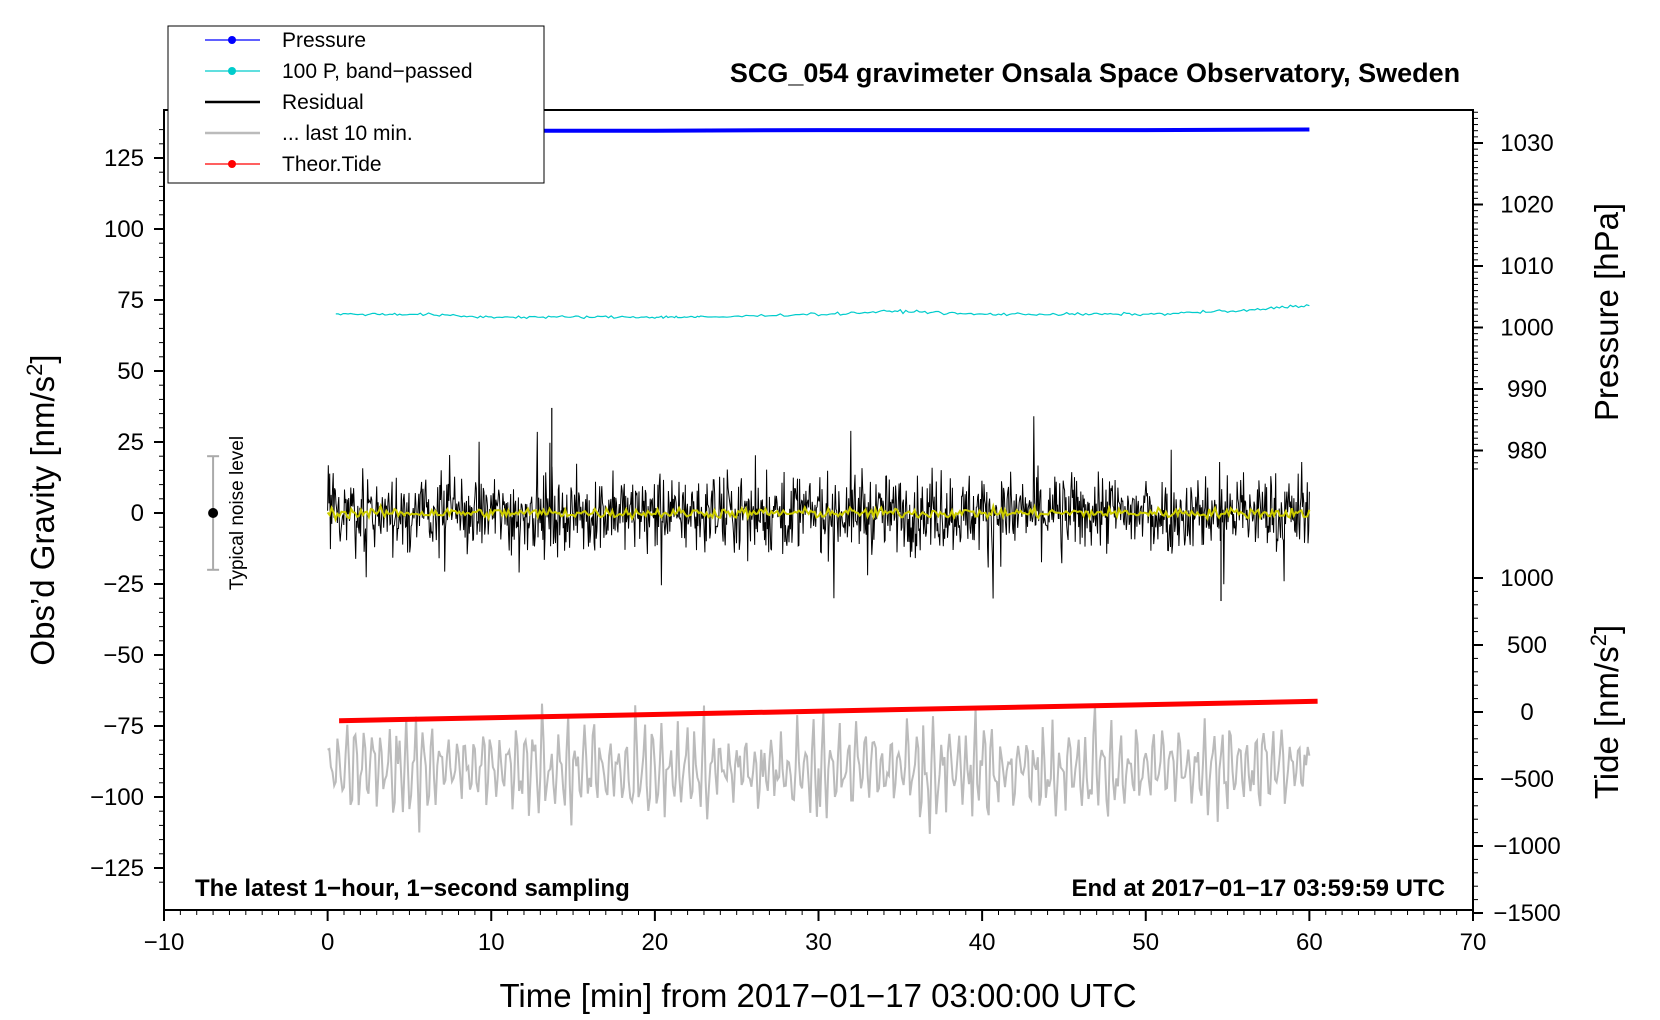 This screenshot has height=1020, width=1660. I want to click on y-left-tick-label: 75, so click(130, 300).